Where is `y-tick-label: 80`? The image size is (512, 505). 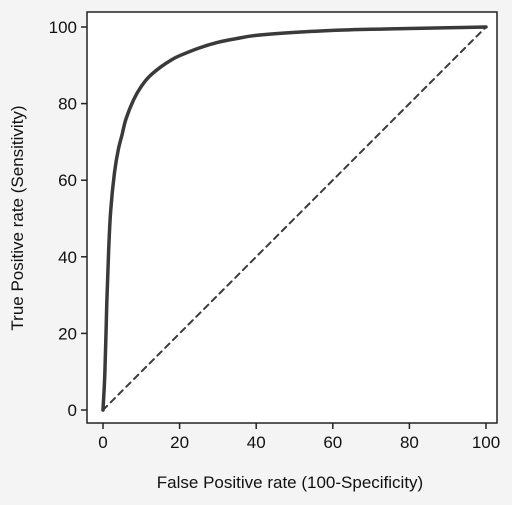
y-tick-label: 80 is located at coordinates (67, 104).